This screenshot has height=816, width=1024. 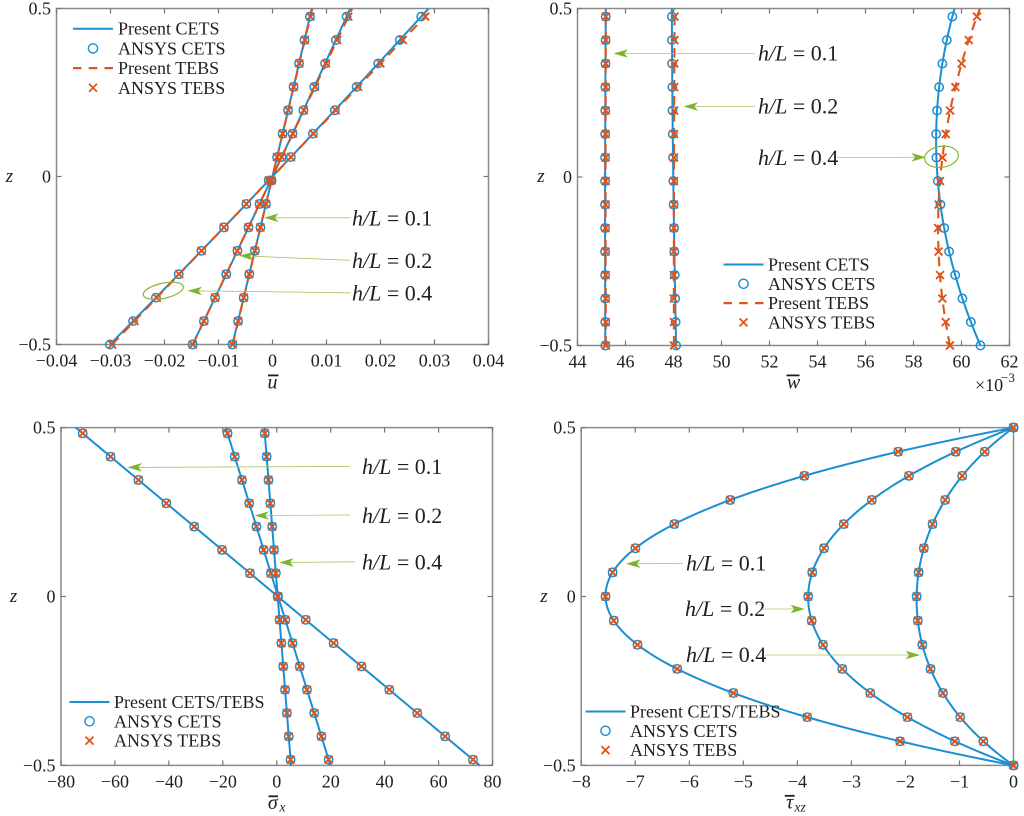 What do you see at coordinates (797, 781) in the screenshot?
I see `svg-text: −4` at bounding box center [797, 781].